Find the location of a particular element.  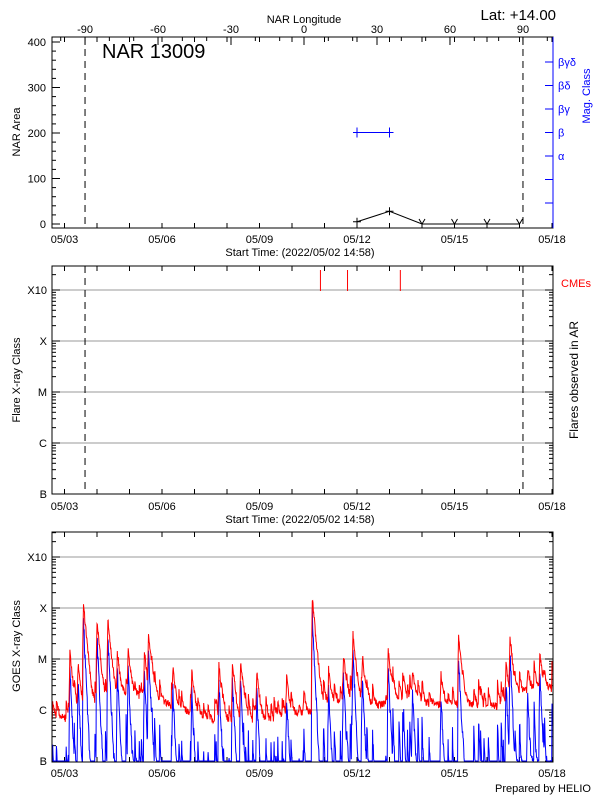

y2-tick-label: β is located at coordinates (561, 134).